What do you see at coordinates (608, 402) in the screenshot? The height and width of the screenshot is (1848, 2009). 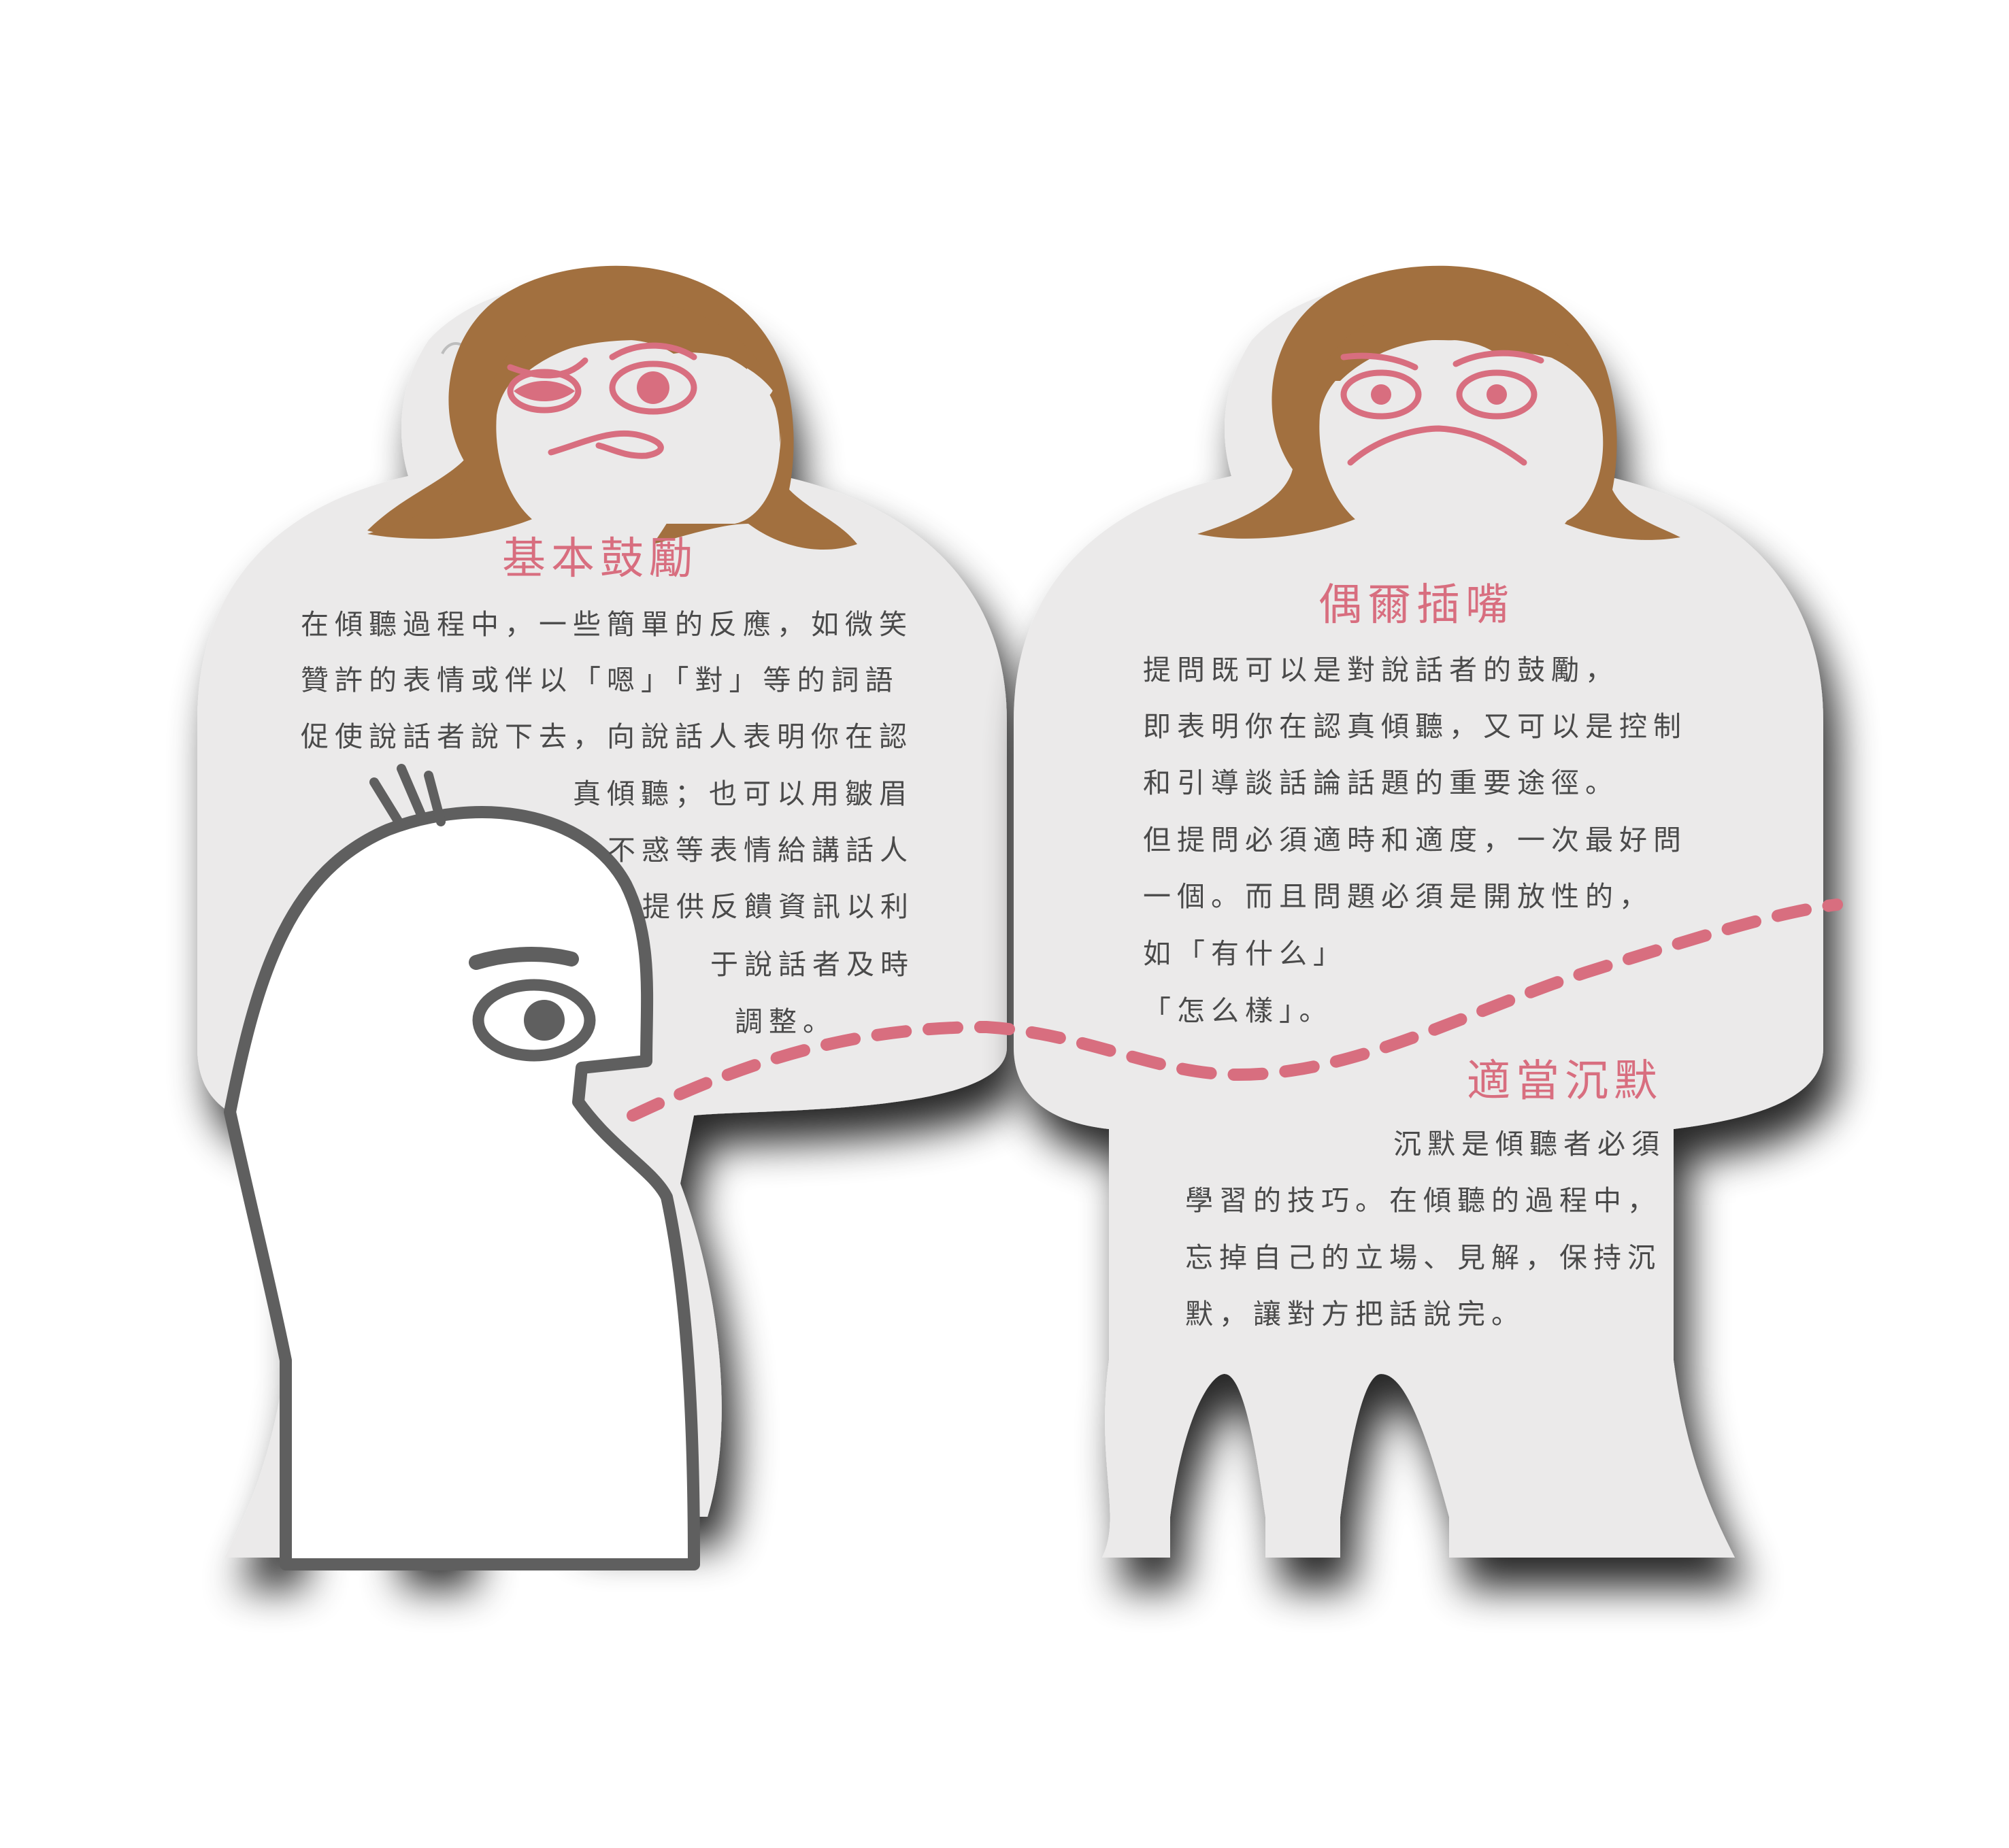 I see `left-woman-head` at bounding box center [608, 402].